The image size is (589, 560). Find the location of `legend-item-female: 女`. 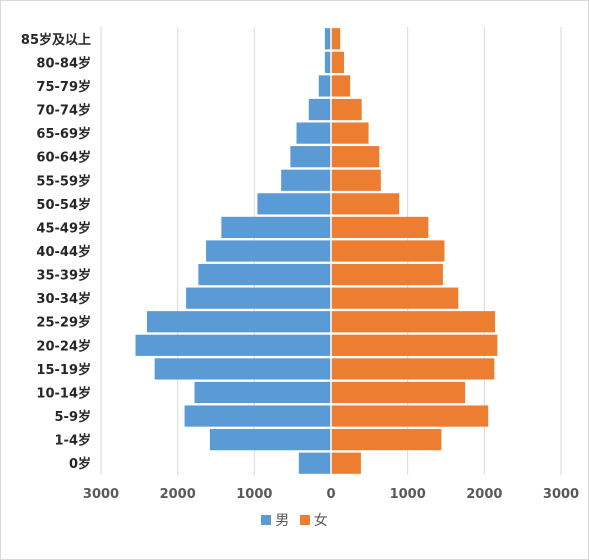

legend-item-female: 女 is located at coordinates (313, 520).